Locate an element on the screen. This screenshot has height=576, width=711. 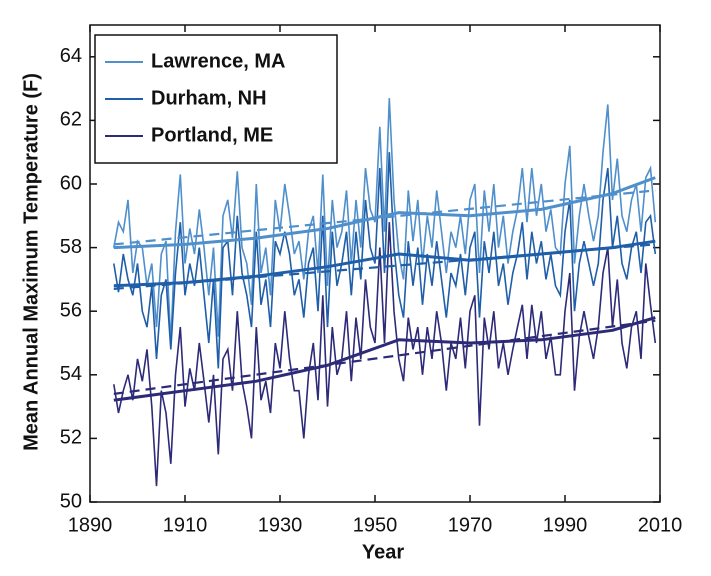
x-tick-label: 1890 is located at coordinates (90, 525).